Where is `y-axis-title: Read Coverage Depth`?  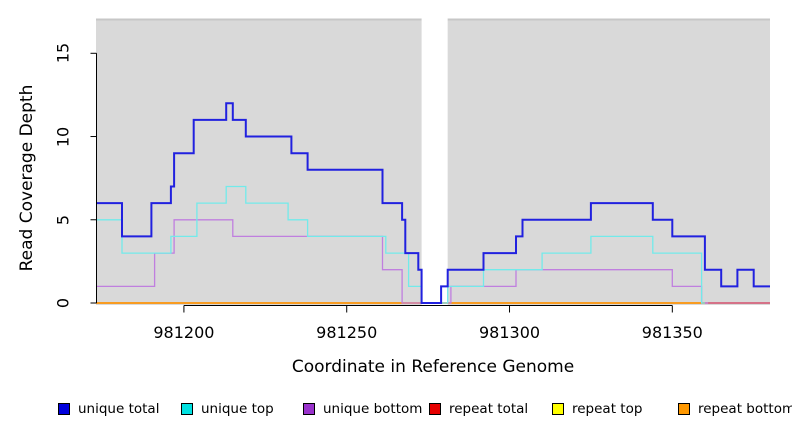
y-axis-title: Read Coverage Depth is located at coordinates (27, 178).